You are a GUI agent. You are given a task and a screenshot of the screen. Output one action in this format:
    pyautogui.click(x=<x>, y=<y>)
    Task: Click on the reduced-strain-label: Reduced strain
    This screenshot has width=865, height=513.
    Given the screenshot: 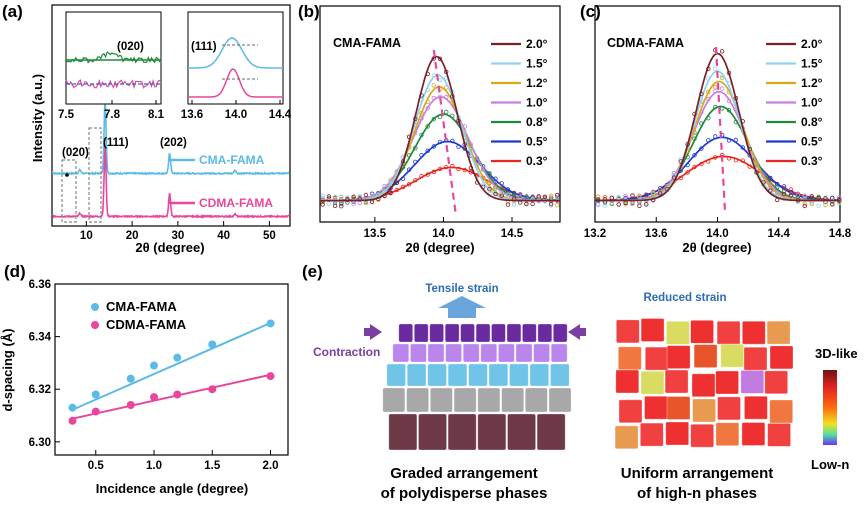 What is the action you would take?
    pyautogui.click(x=684, y=298)
    